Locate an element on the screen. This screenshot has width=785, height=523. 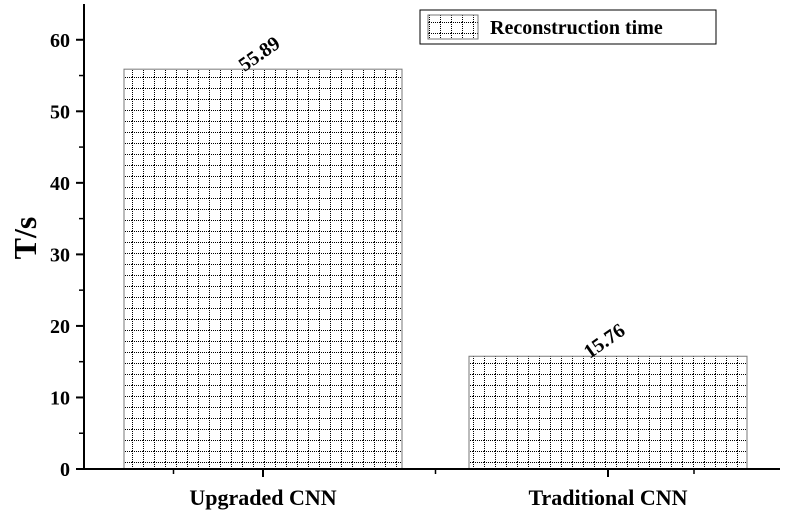
y-tick-label: 50 is located at coordinates (60, 112).